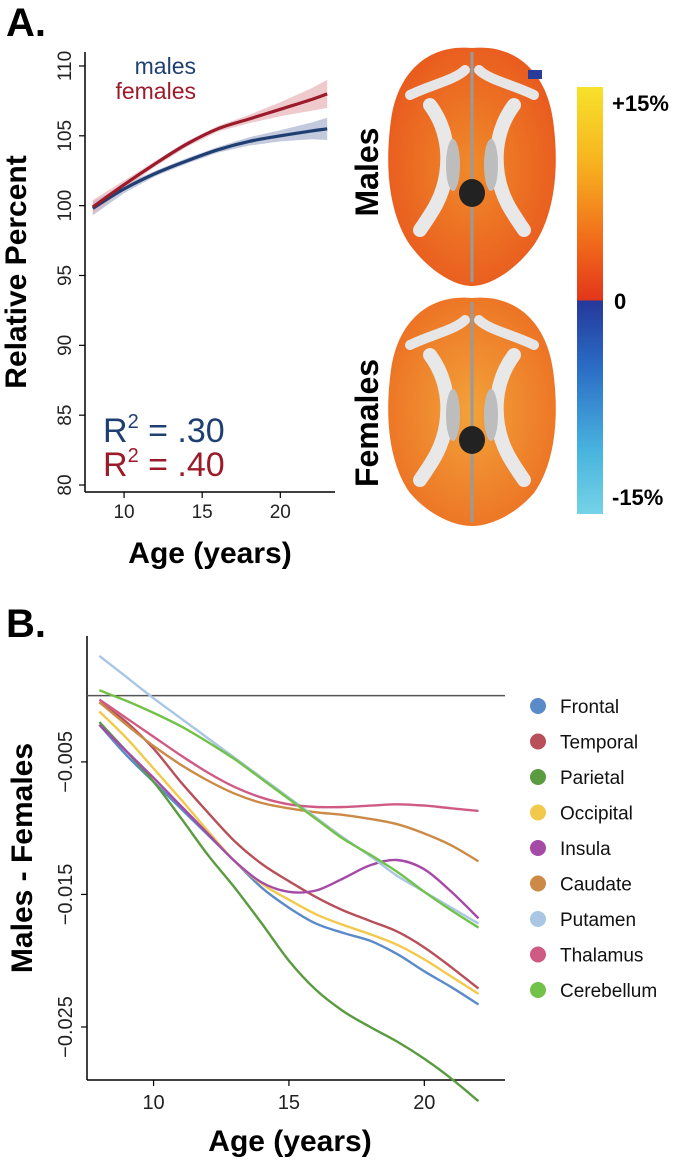 The height and width of the screenshot is (1165, 685). Describe the element at coordinates (598, 920) in the screenshot. I see `legend-label-putamen: Putamen` at that location.